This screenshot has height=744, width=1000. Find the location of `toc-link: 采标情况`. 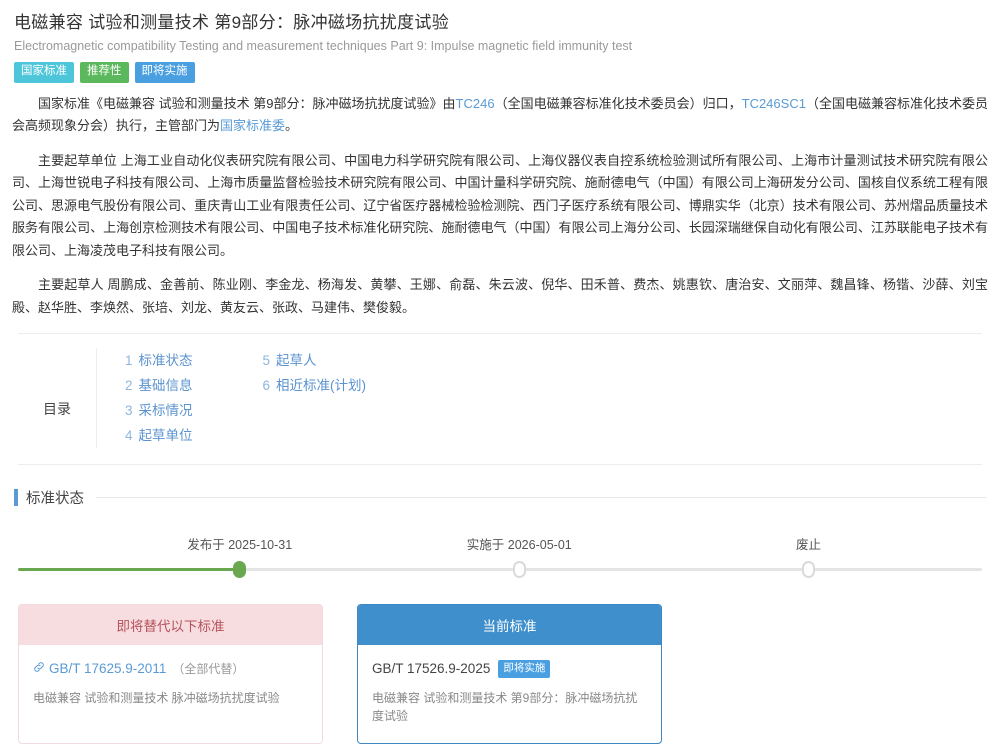

toc-link: 采标情况 is located at coordinates (165, 410).